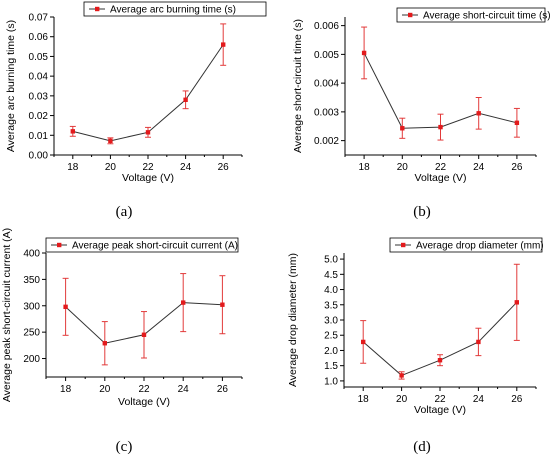  I want to click on panel-label: (c), so click(124, 447).